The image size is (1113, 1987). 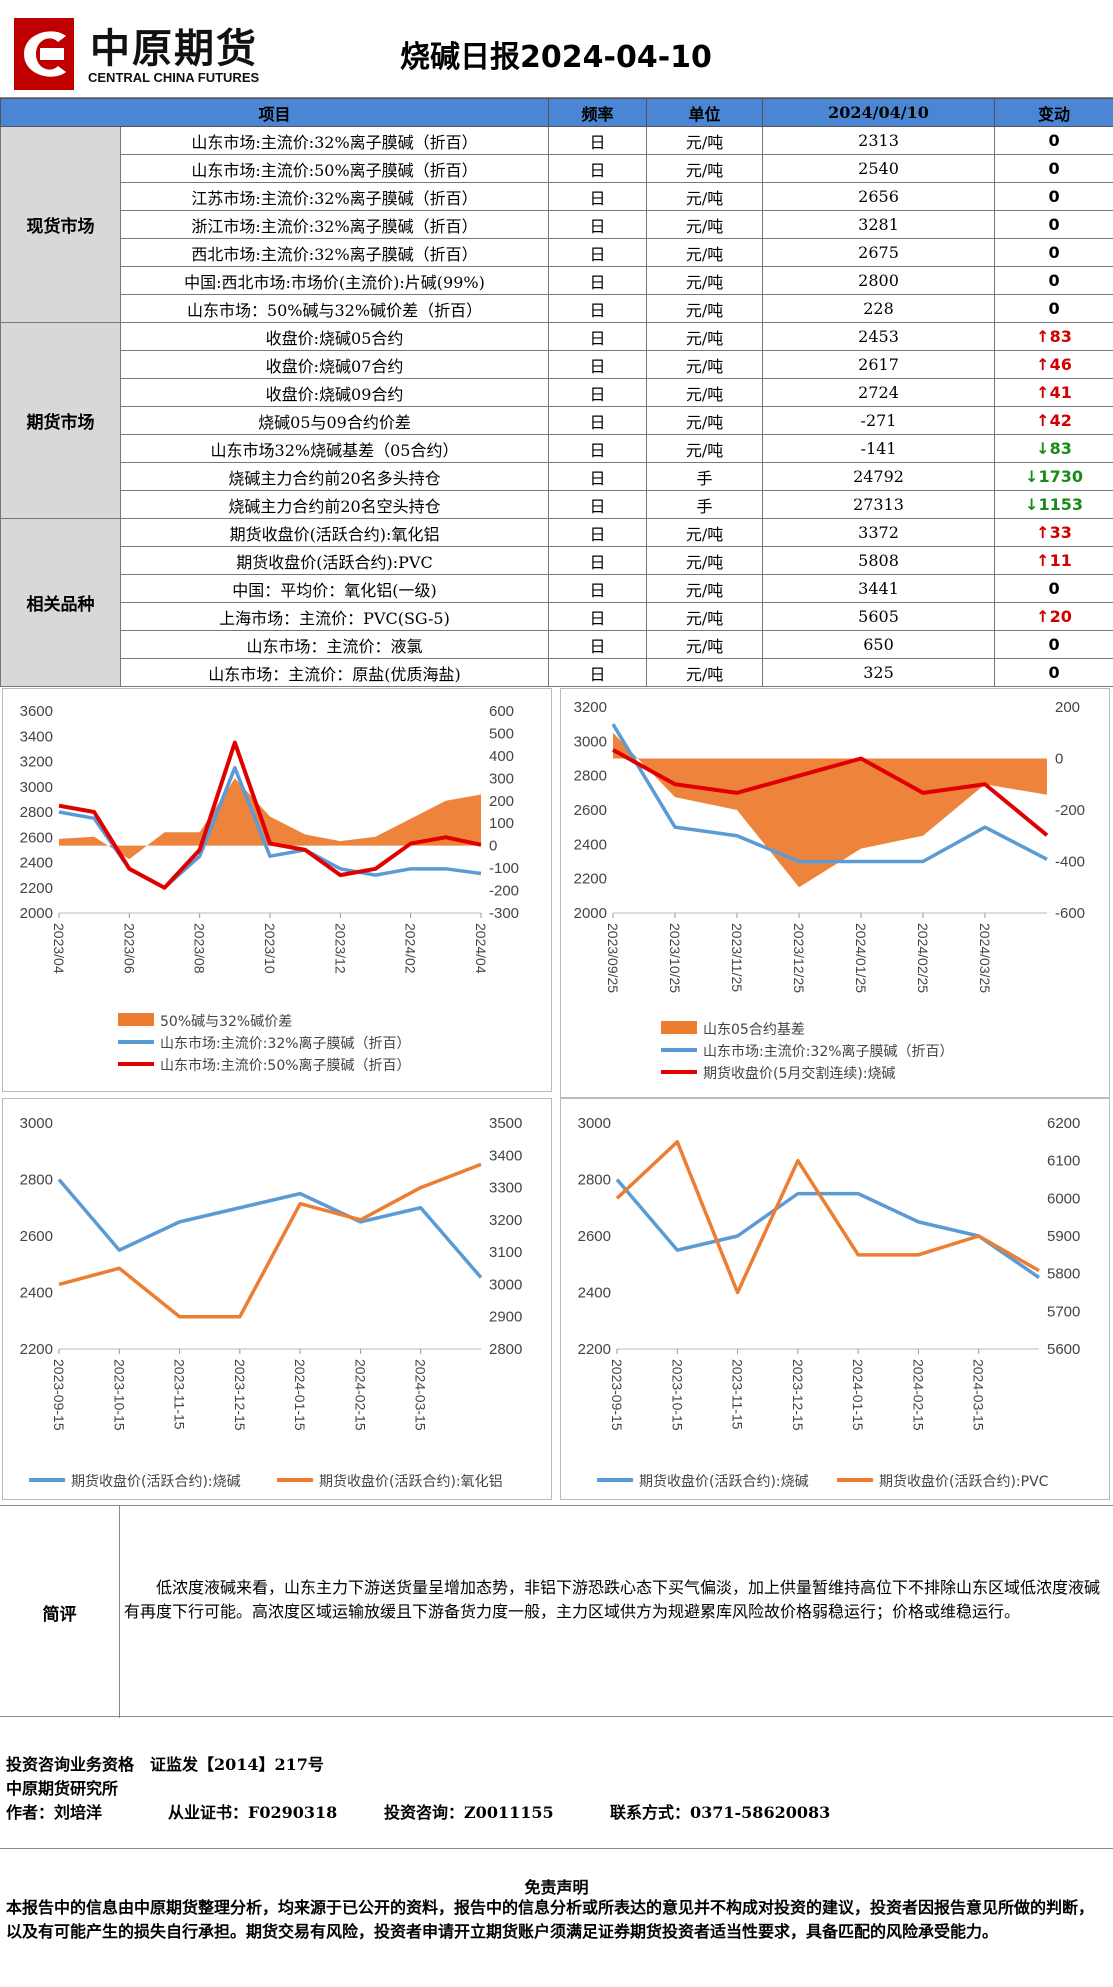 I want to click on y-right-tick-label: 3100, so click(x=505, y=1252).